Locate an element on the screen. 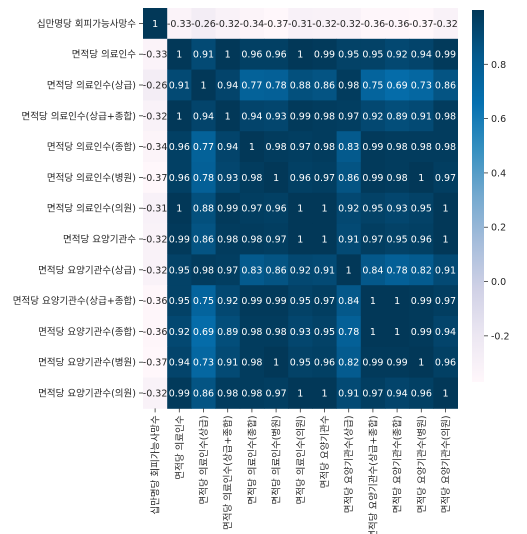 Image resolution: width=527 pixels, height=534 pixels. column-label: 면적당 요양기관수(상급+종합) is located at coordinates (373, 474).